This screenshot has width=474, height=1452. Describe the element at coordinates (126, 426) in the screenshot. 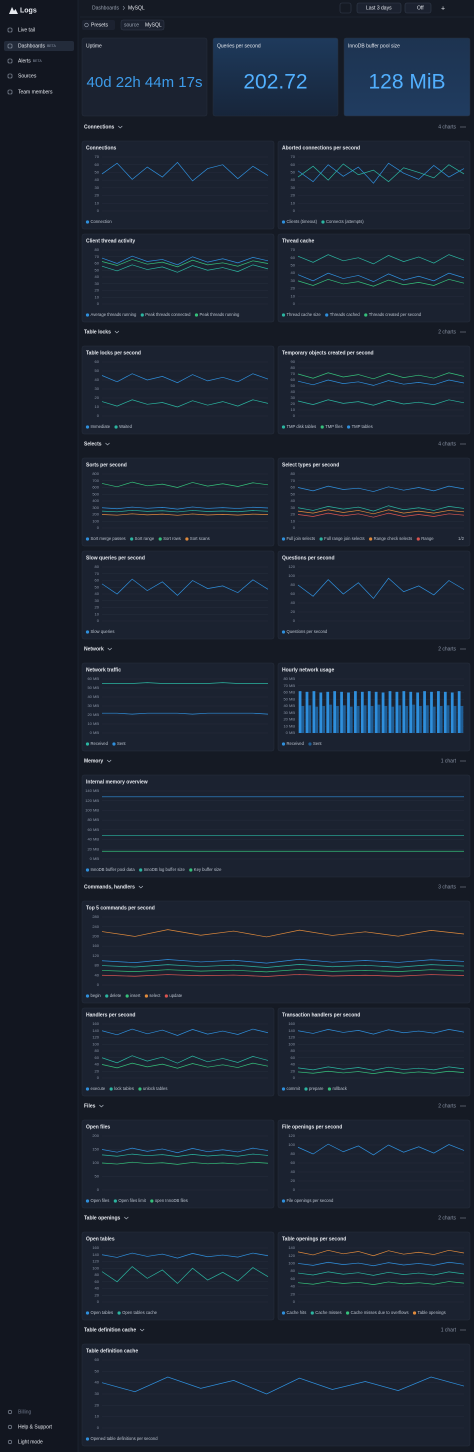

I see `legend-label: Waited` at that location.